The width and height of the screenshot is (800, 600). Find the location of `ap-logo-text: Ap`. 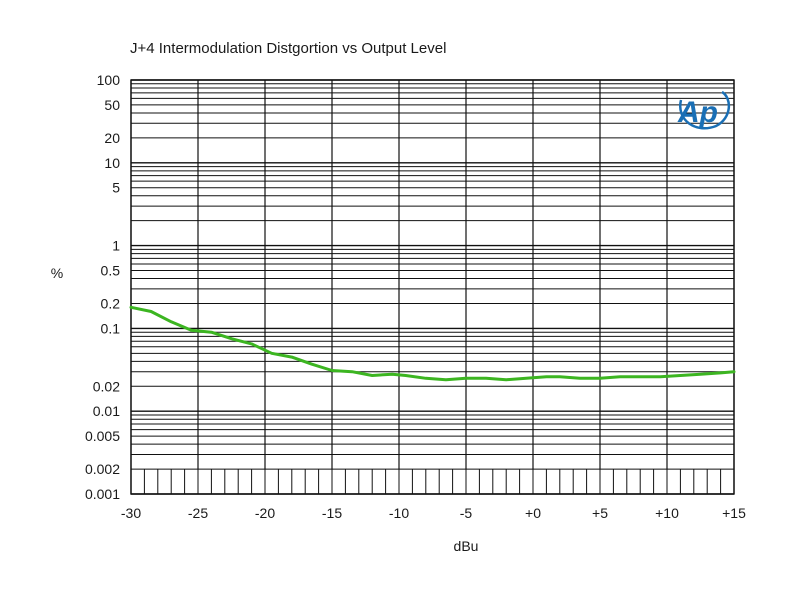

ap-logo-text: Ap is located at coordinates (697, 112).